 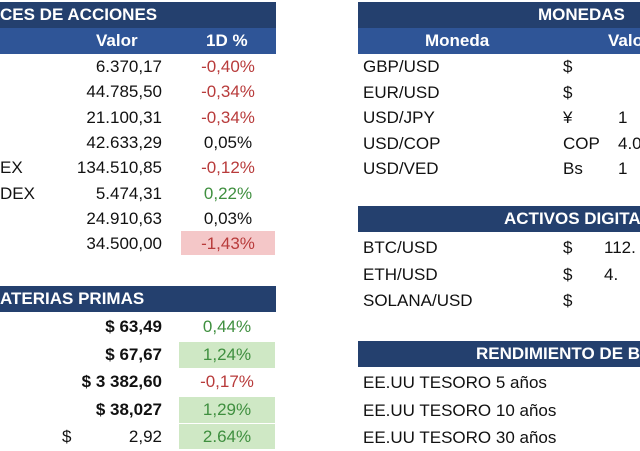 I want to click on currency-pair: EUR/USD, so click(x=401, y=92).